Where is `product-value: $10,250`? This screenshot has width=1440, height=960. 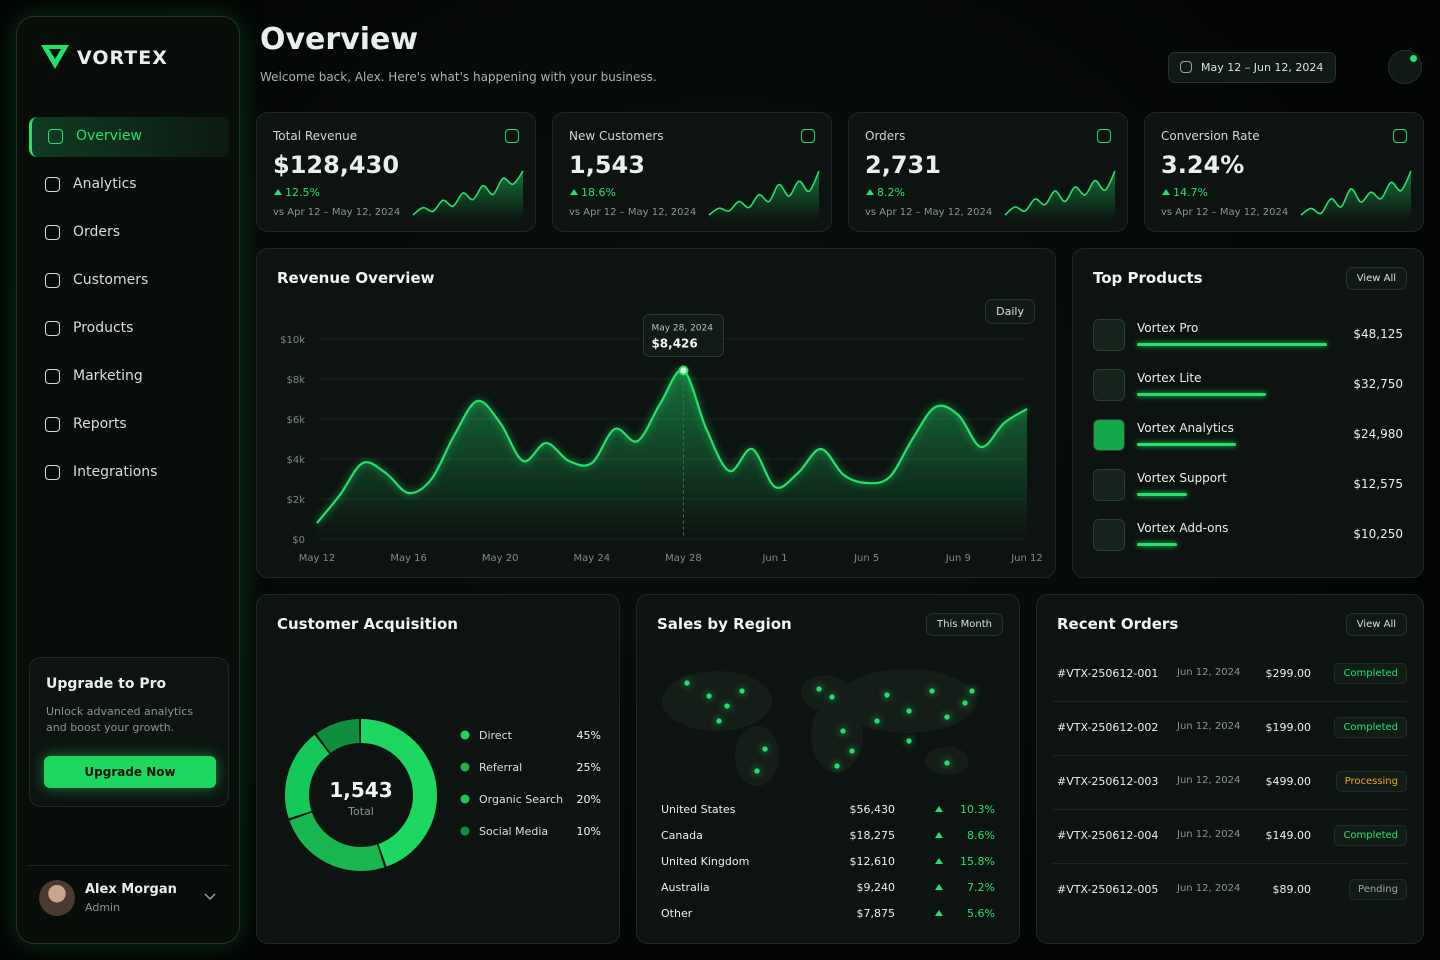 product-value: $10,250 is located at coordinates (1378, 534).